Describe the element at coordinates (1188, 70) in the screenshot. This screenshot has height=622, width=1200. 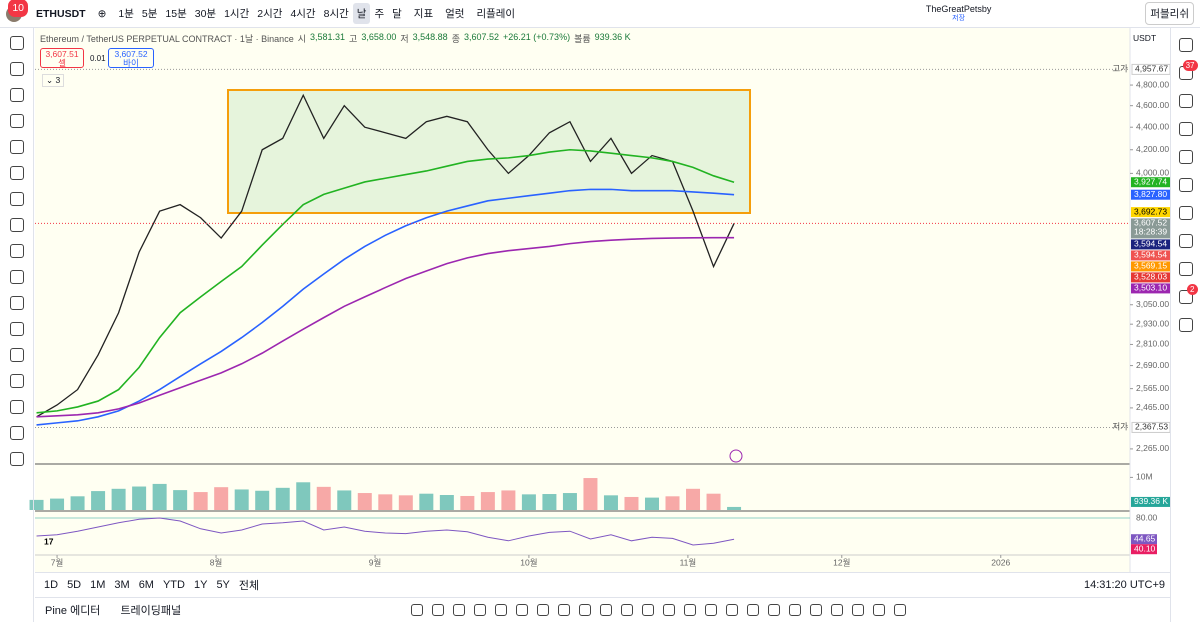
I see `sidebar-icon: 37` at that location.